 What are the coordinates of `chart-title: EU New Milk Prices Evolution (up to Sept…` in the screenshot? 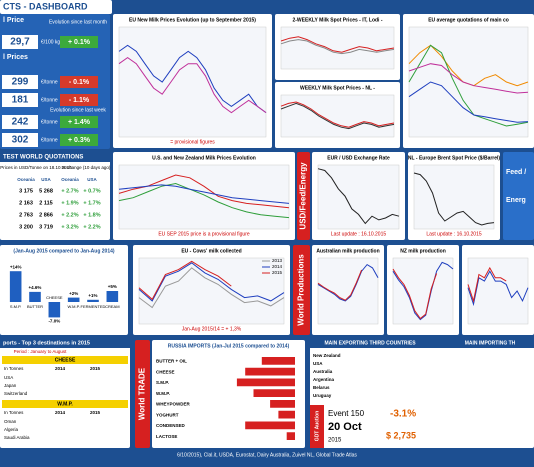 It's located at (192, 20).